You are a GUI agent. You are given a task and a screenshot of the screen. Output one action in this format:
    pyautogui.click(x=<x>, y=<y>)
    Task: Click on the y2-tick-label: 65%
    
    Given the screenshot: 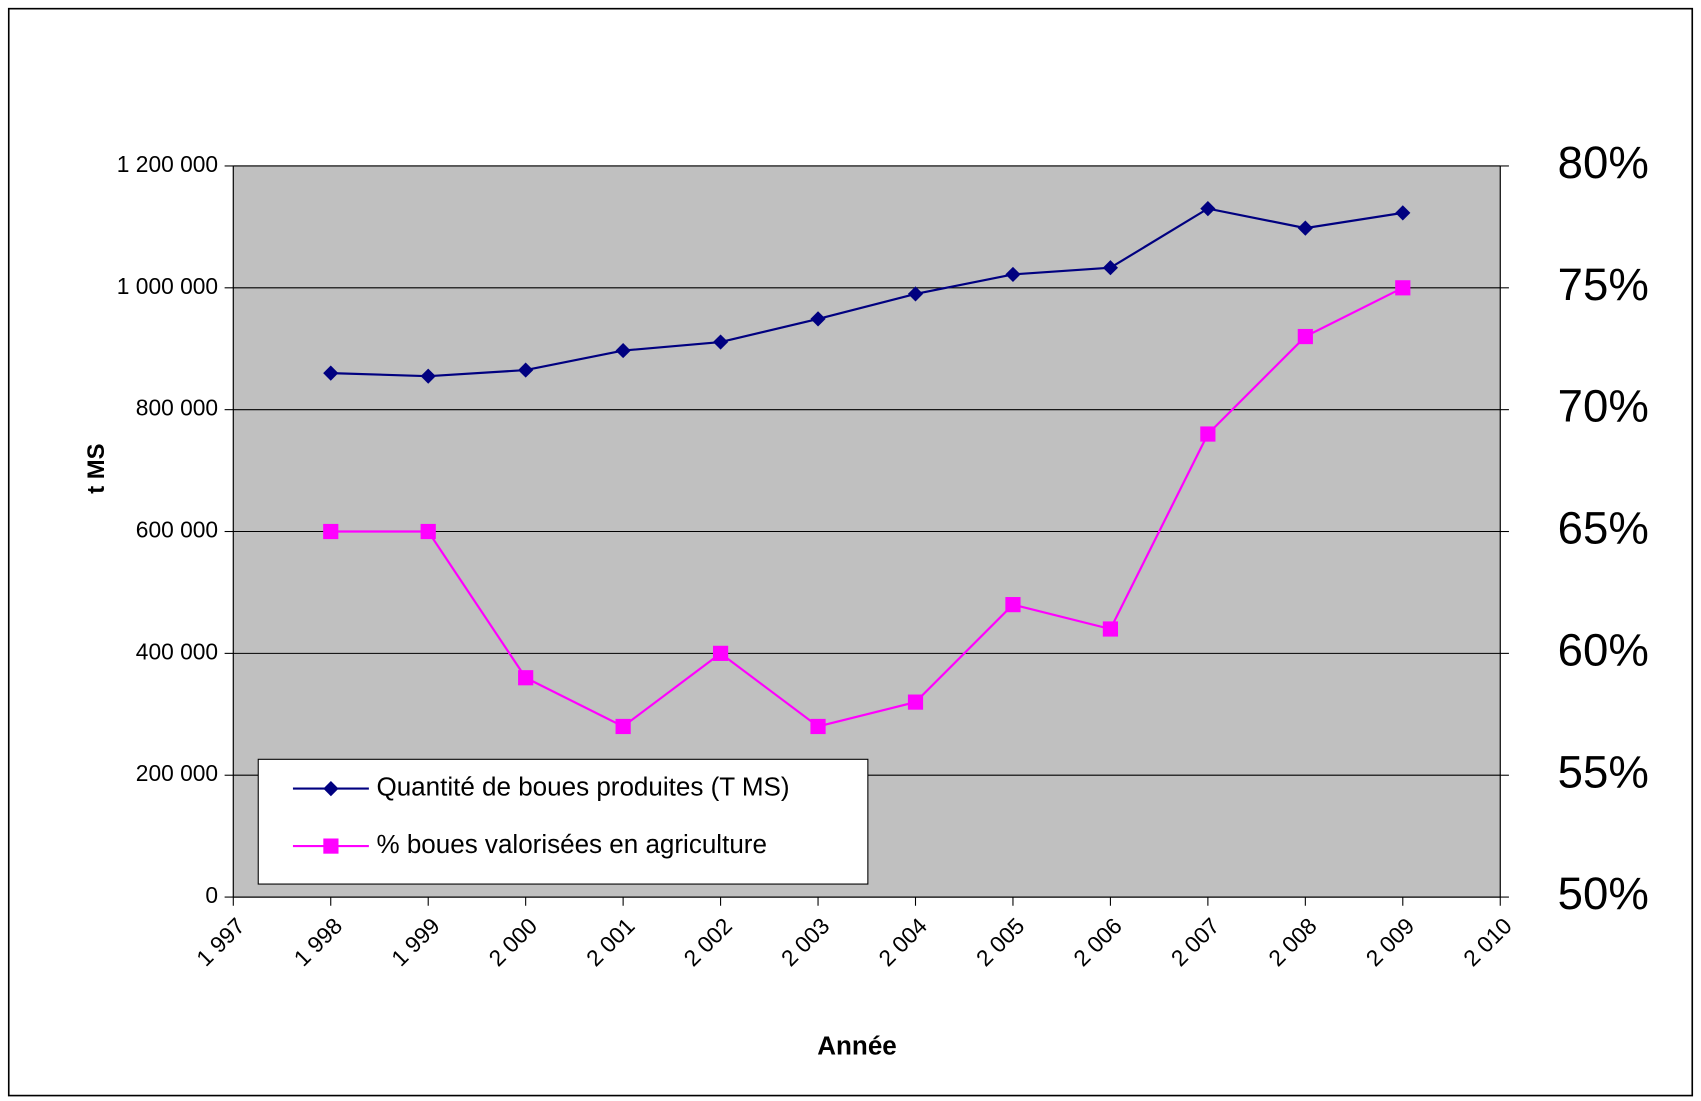 What is the action you would take?
    pyautogui.click(x=1603, y=528)
    